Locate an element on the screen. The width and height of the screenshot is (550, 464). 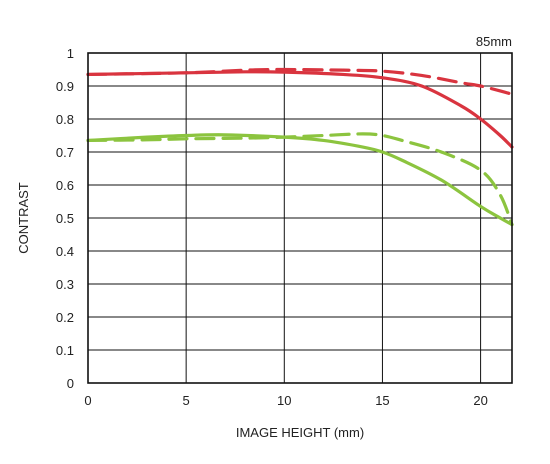
y-tick-label: 0.9 is located at coordinates (65, 86).